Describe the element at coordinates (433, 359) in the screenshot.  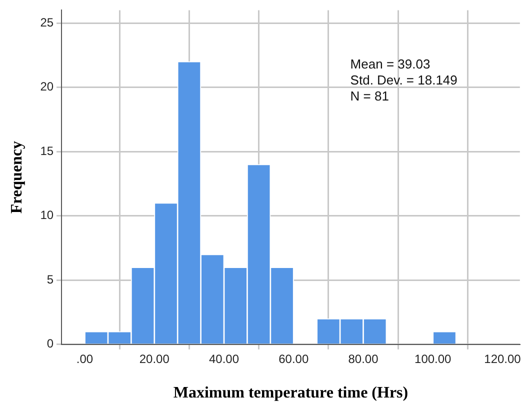
I see `x-tick-label: 100.00` at that location.